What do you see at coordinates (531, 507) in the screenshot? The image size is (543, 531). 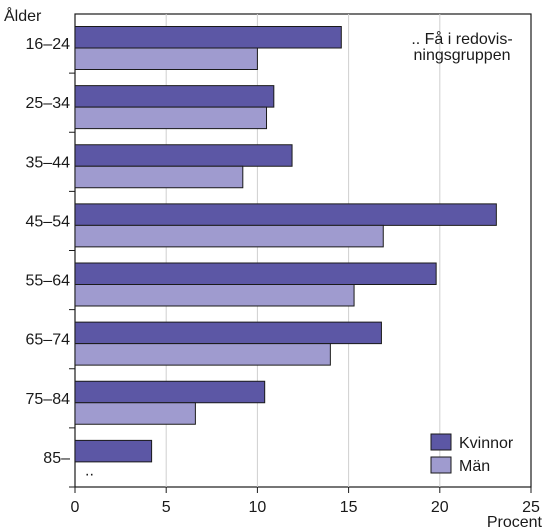 I see `x-tick-label: 25` at bounding box center [531, 507].